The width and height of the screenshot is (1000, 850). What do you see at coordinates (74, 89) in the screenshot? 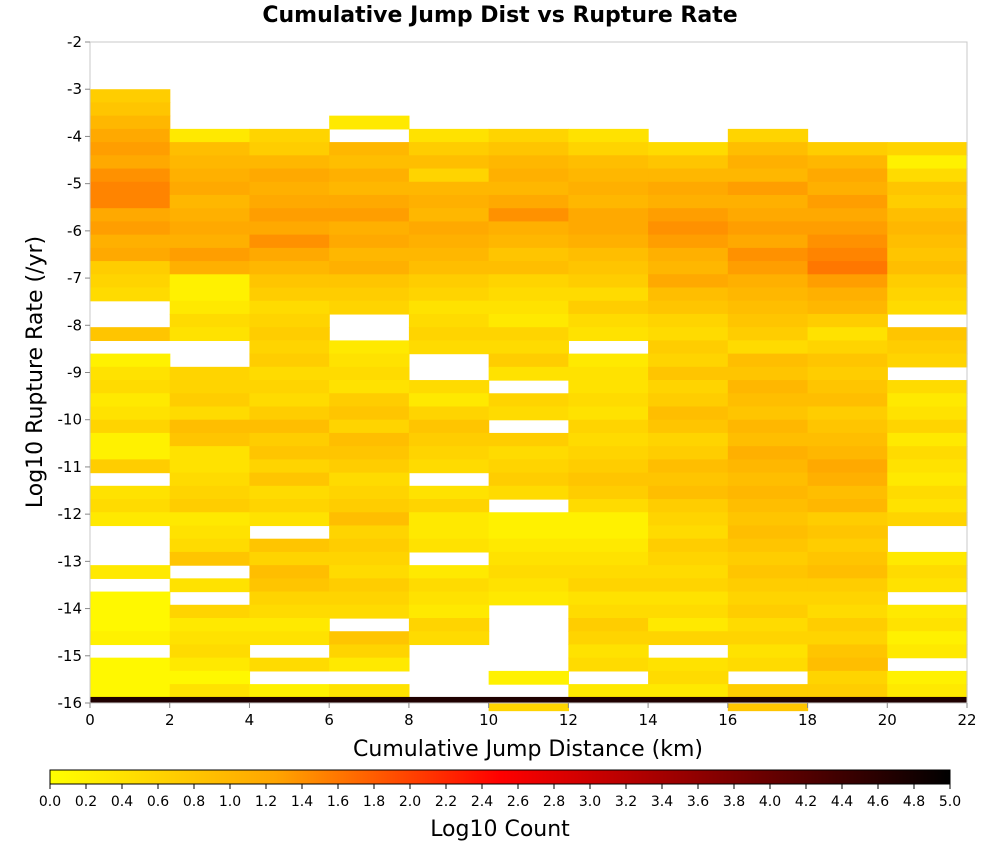
I see `y-tick-label: -3` at bounding box center [74, 89].